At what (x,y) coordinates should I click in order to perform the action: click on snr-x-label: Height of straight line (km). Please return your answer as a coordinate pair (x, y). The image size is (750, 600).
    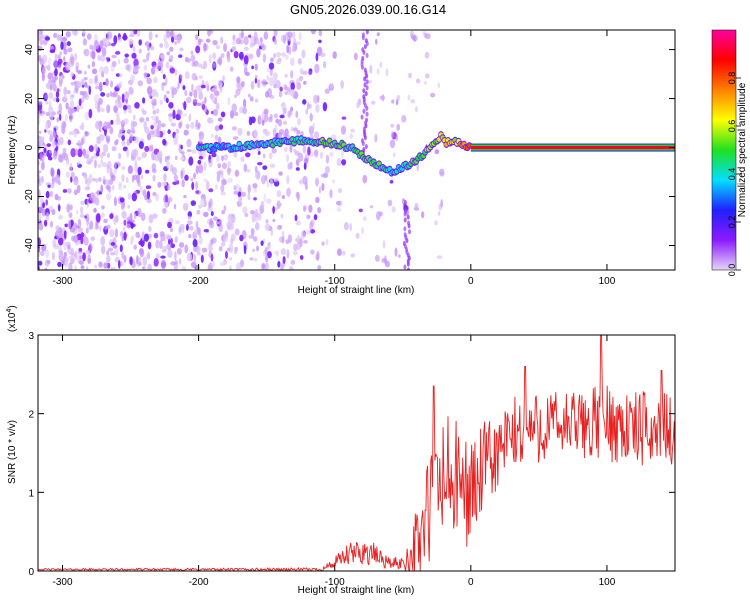
    Looking at the image, I should click on (356, 590).